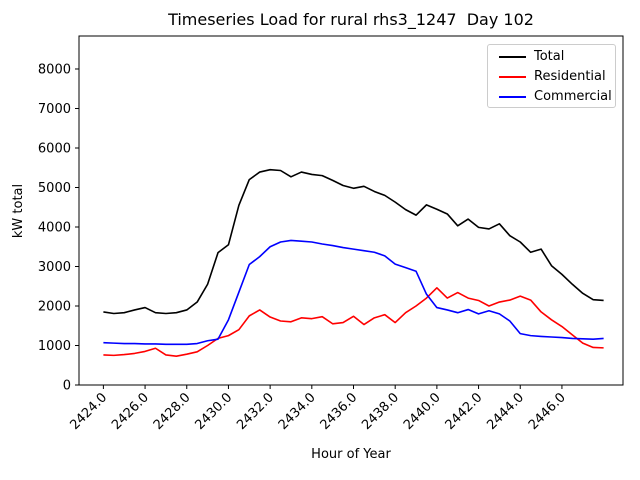 The image size is (640, 480). Describe the element at coordinates (512, 77) in the screenshot. I see `legend-line-residential-swatch` at that location.